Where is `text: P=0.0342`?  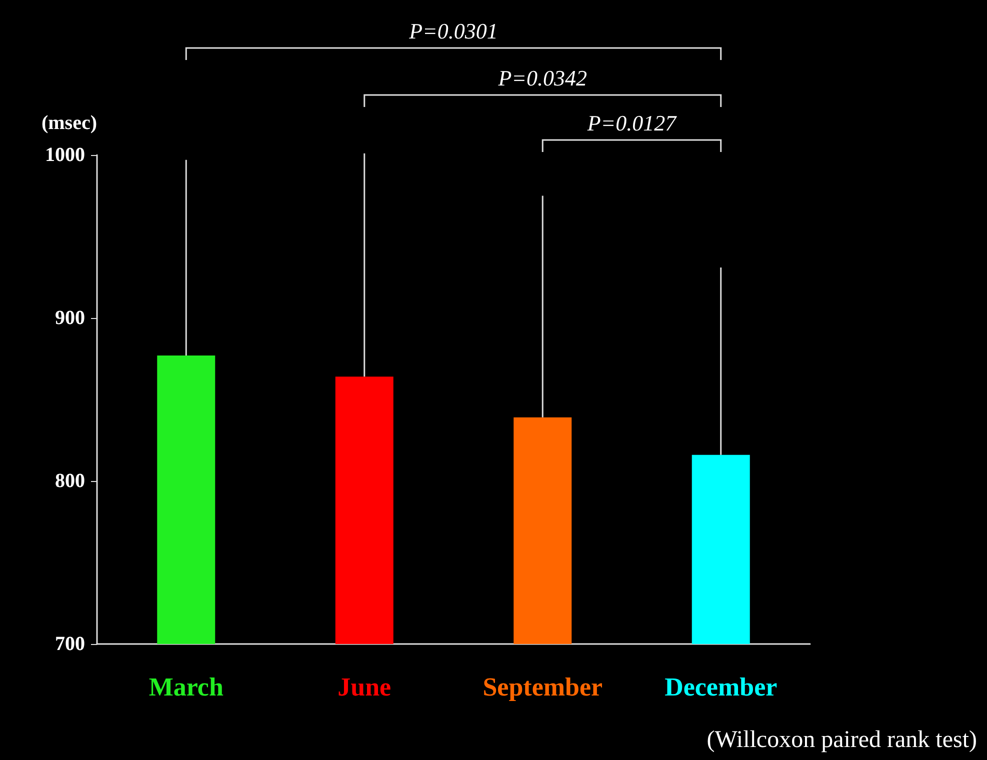
text: P=0.0342 is located at coordinates (542, 78).